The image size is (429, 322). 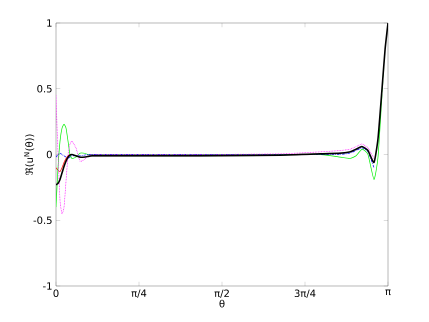 What do you see at coordinates (43, 220) in the screenshot?
I see `y-tick-label: -0.5` at bounding box center [43, 220].